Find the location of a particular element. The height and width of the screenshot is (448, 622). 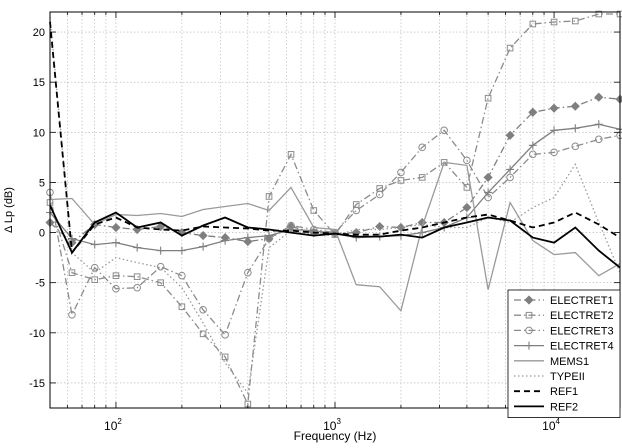

legend-item-mems1: MEMS1 is located at coordinates (551, 362).